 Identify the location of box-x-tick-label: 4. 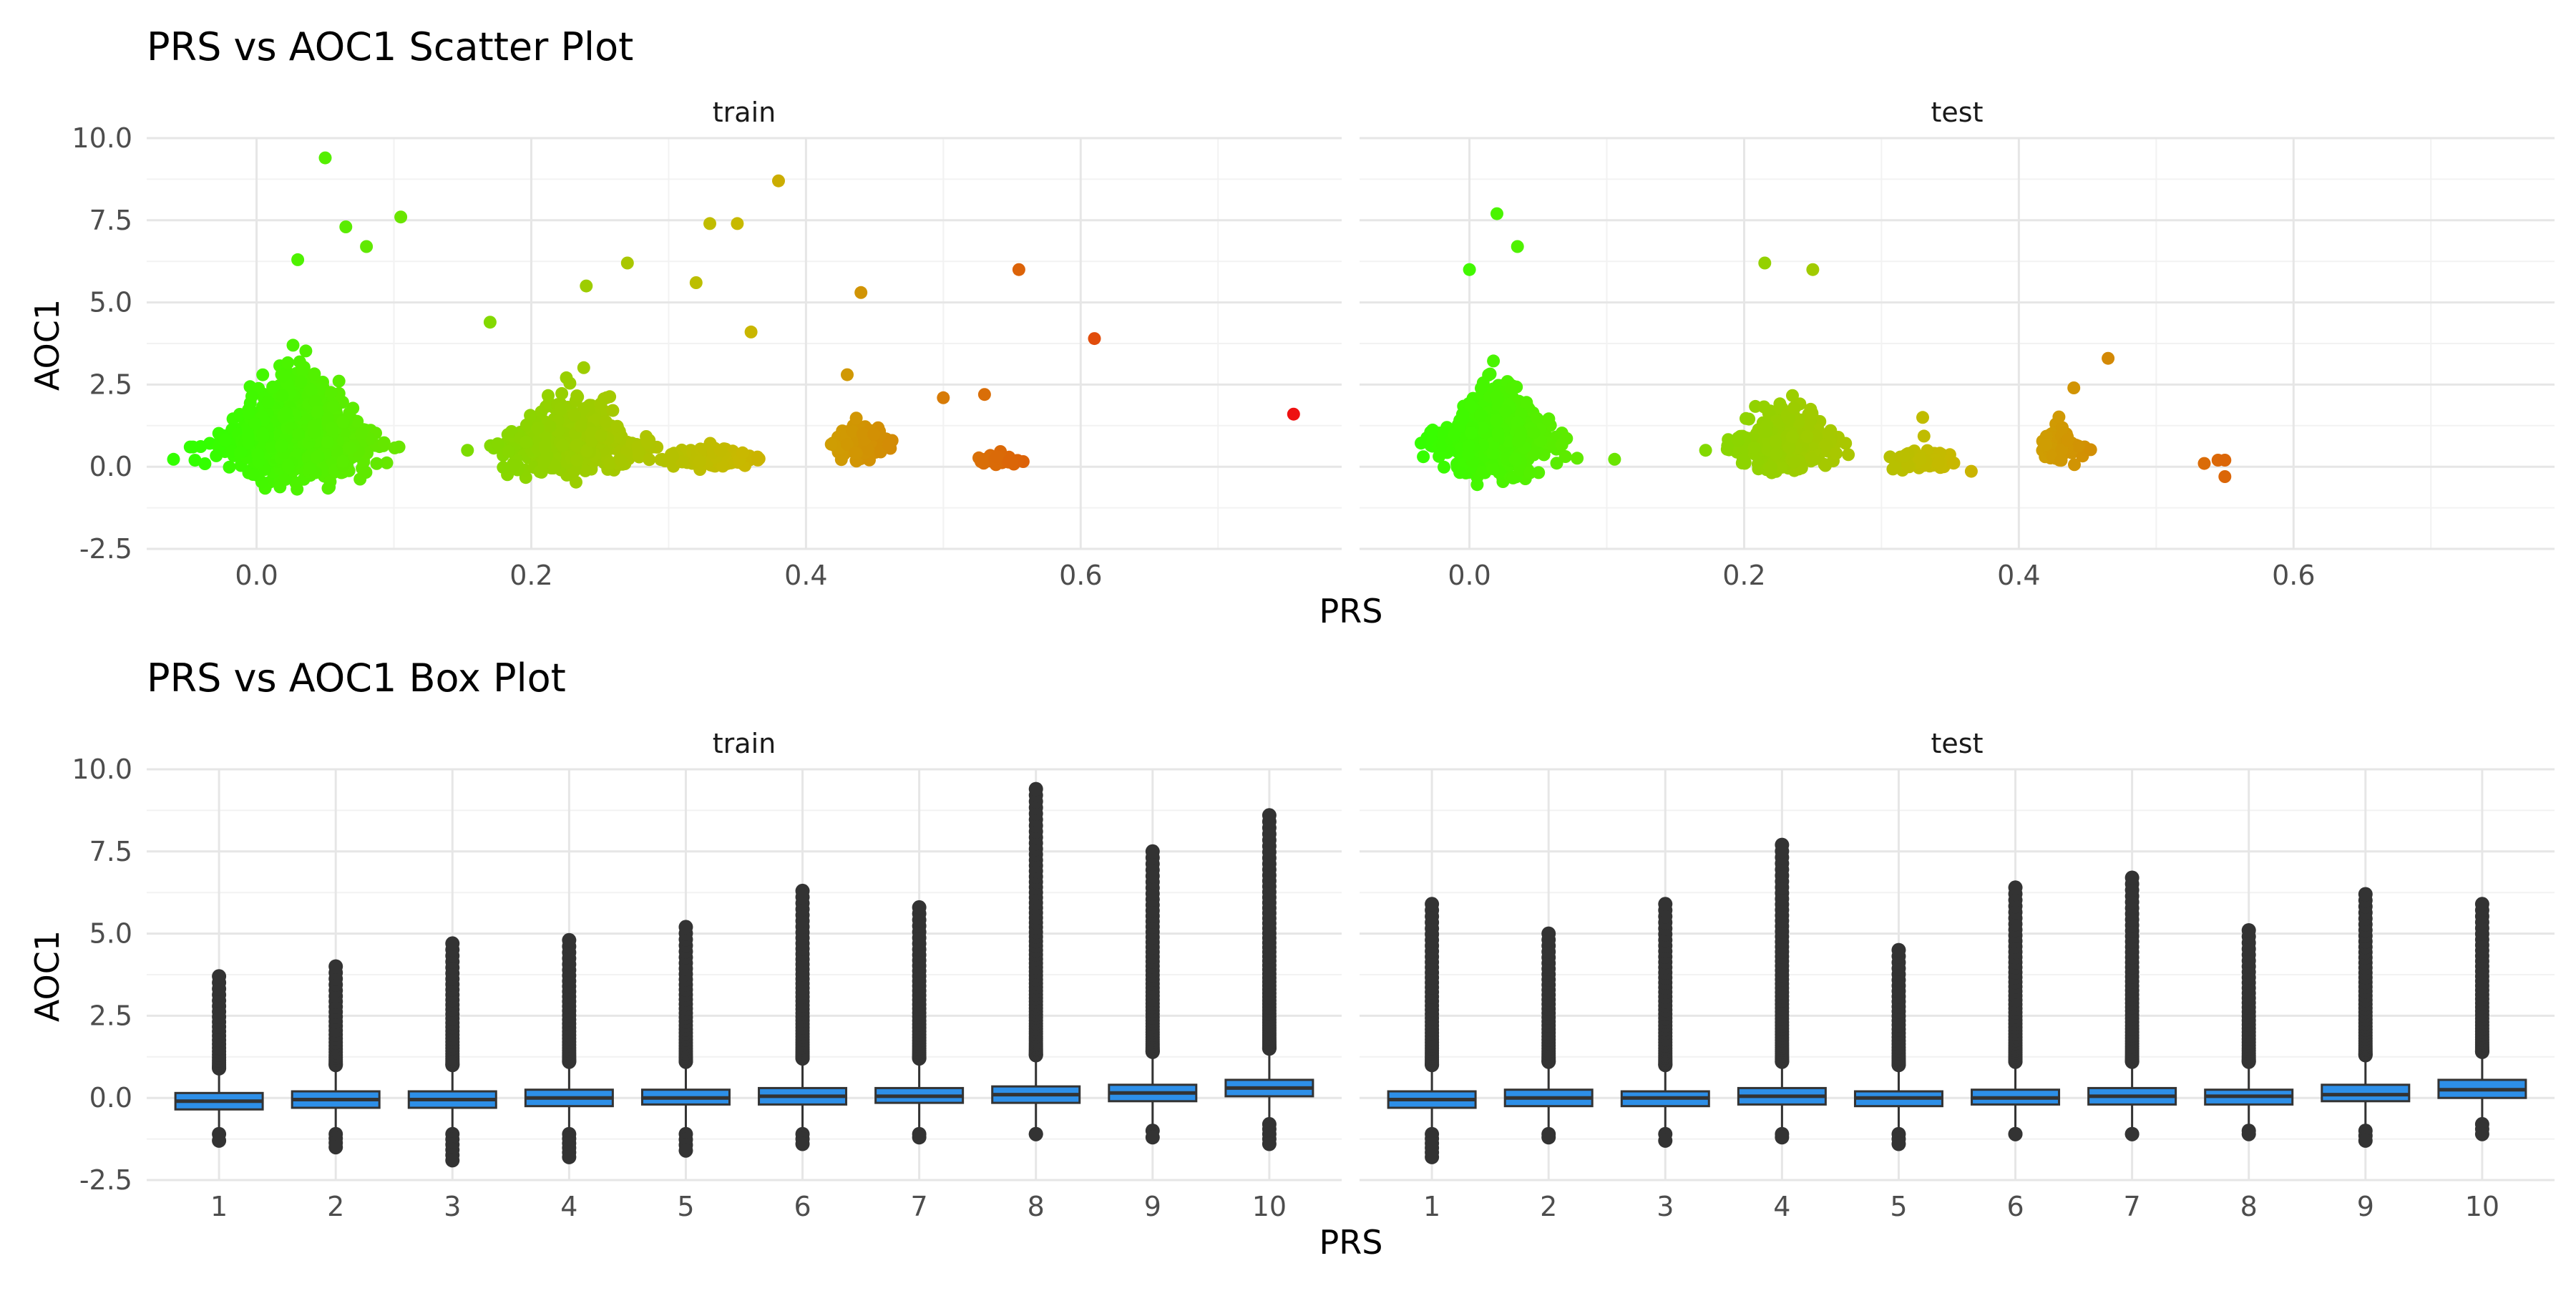
(568, 1206).